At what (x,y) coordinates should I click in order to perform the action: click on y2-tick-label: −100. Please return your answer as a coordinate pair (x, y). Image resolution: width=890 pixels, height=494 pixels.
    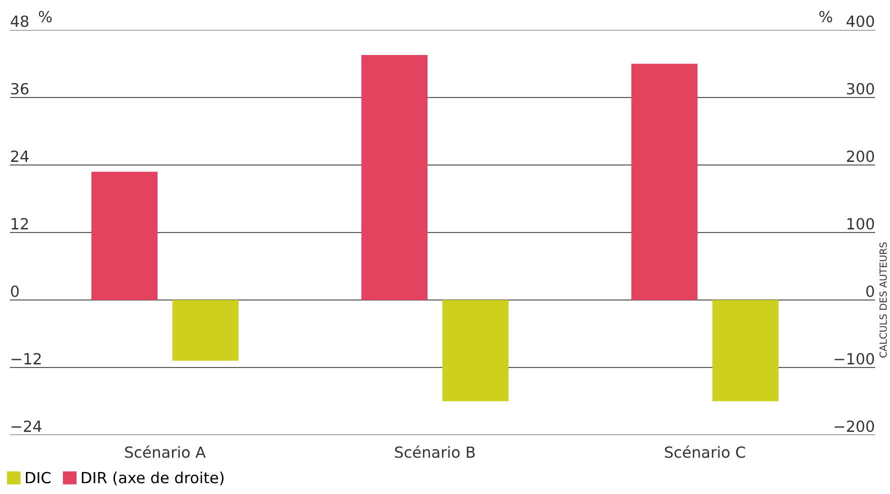
    Looking at the image, I should click on (854, 358).